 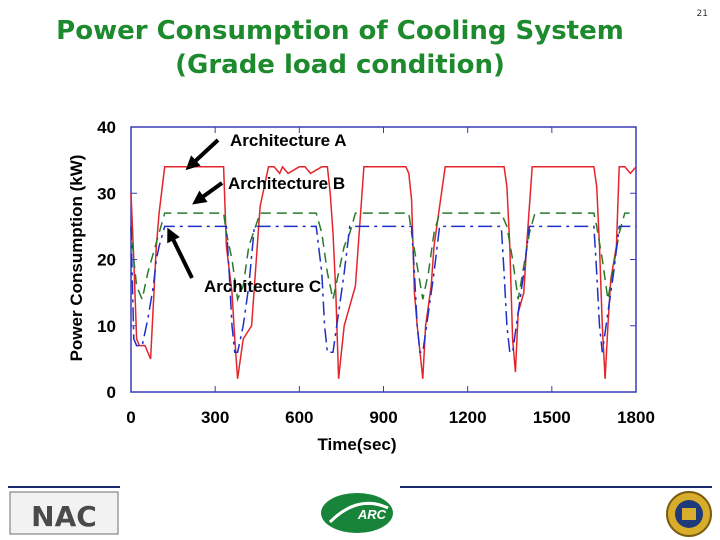 I want to click on x-tick-label: 1500, so click(x=552, y=417).